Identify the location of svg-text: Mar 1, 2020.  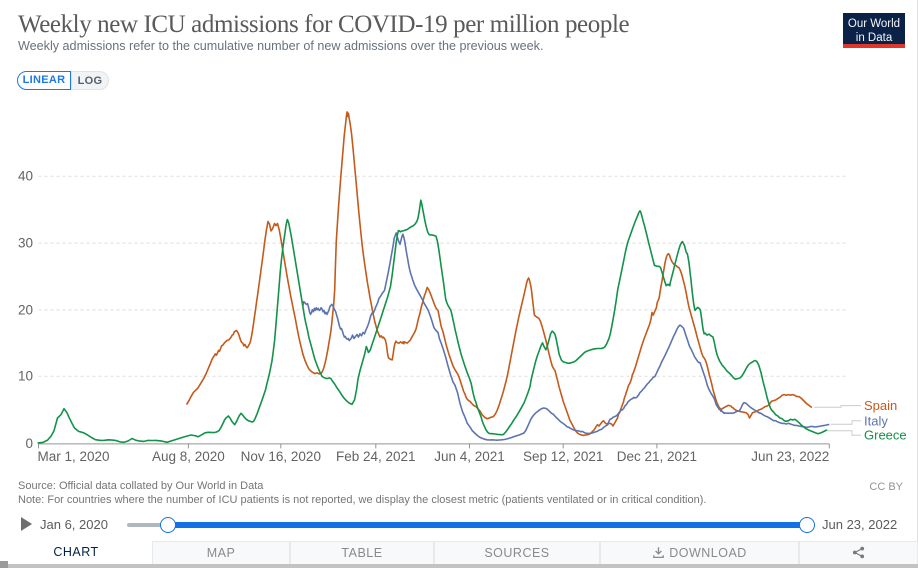
(74, 456).